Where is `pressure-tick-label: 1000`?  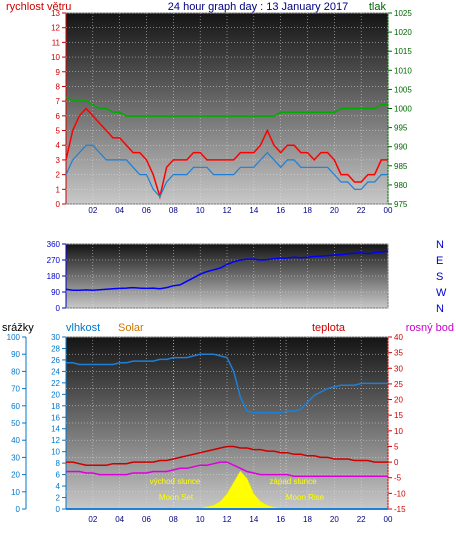
pressure-tick-label: 1000 is located at coordinates (403, 109).